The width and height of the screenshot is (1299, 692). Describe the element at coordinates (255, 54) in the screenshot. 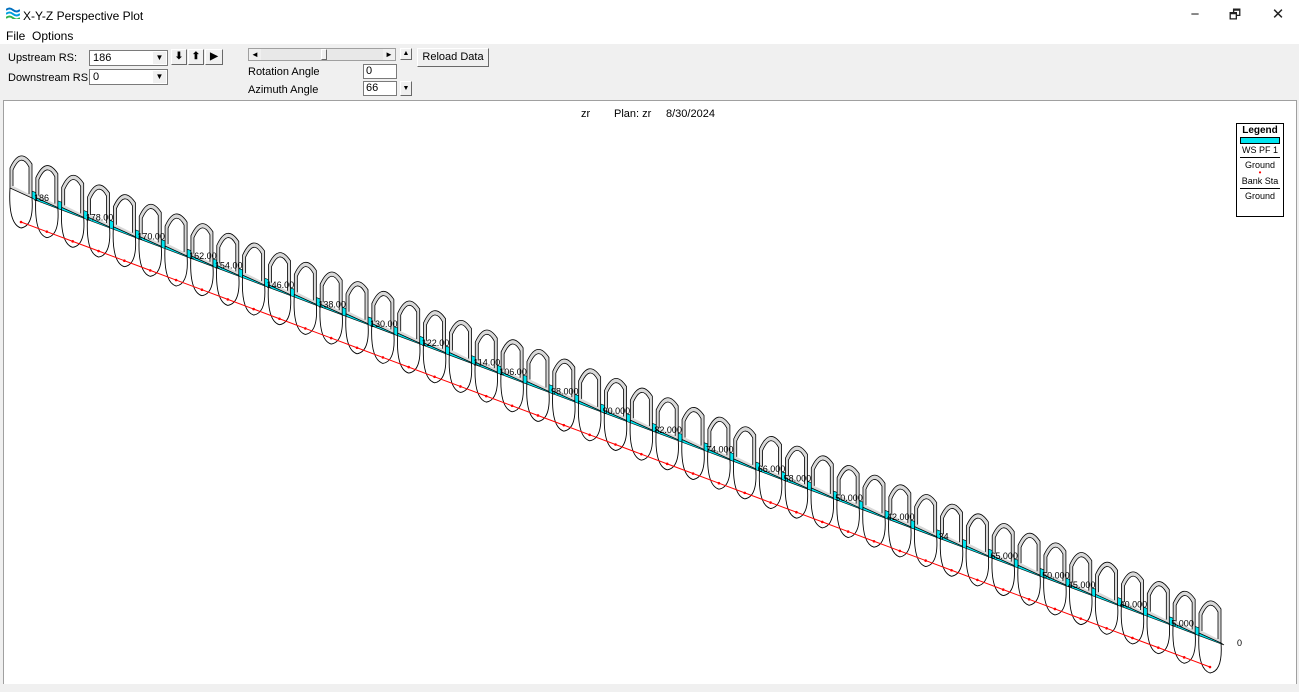

I see `scroll-left-icon: ◄` at that location.